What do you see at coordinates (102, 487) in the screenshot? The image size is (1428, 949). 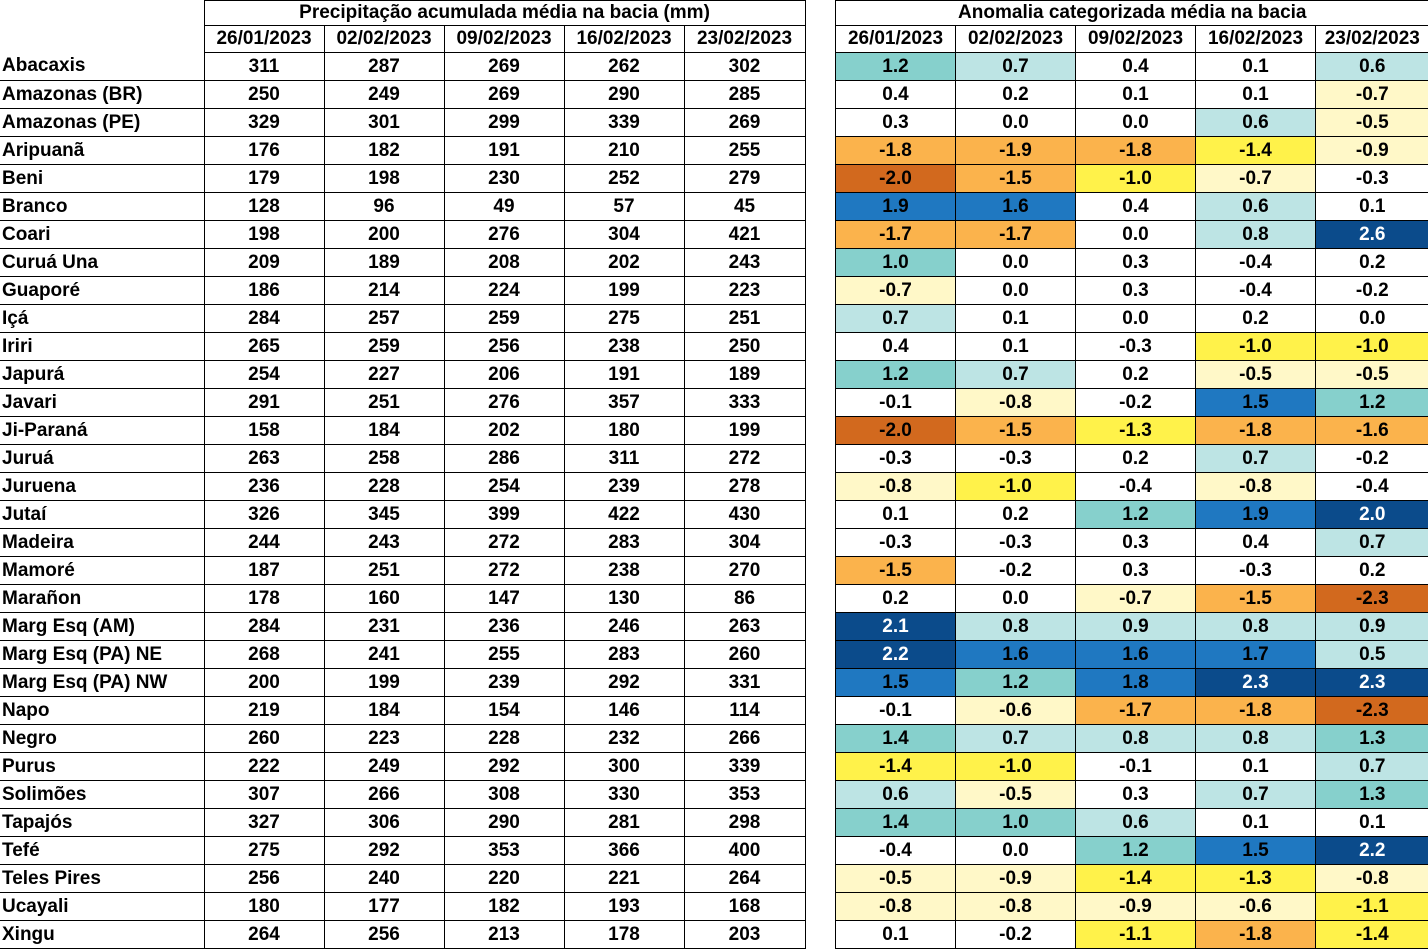 I see `basin-name: Juruena` at bounding box center [102, 487].